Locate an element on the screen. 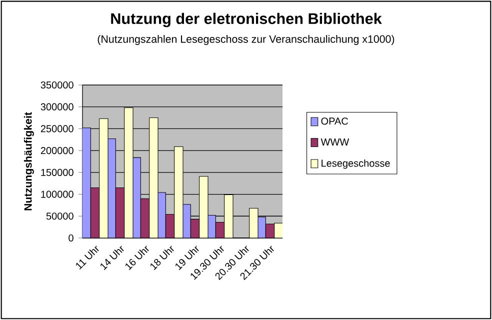 Image resolution: width=492 pixels, height=320 pixels. y-tick-label: 150000 is located at coordinates (57, 172).